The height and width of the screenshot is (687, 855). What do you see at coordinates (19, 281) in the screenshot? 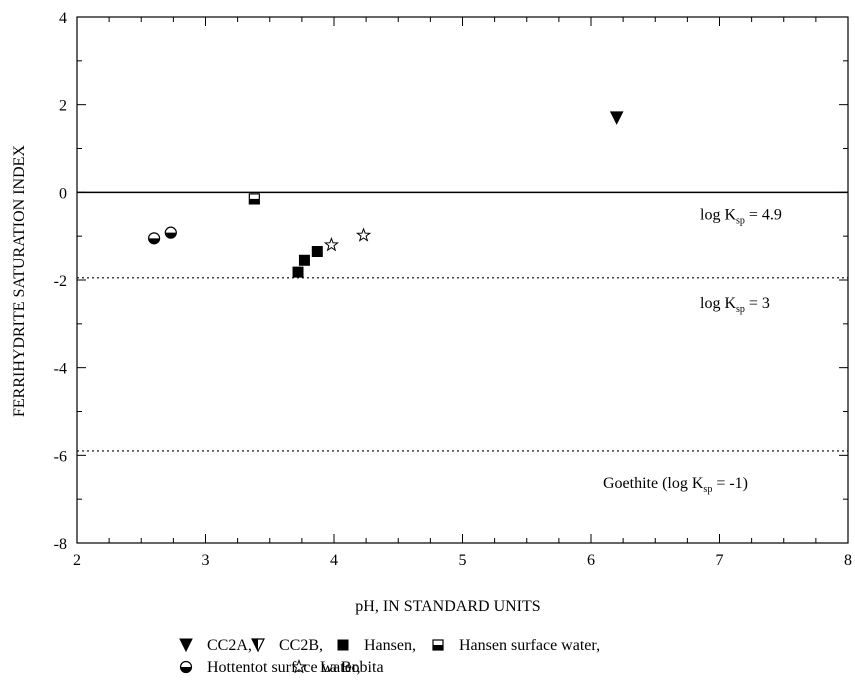
I see `y-axis-label: FERRIHYDRITE SATURATION INDEX` at bounding box center [19, 281].